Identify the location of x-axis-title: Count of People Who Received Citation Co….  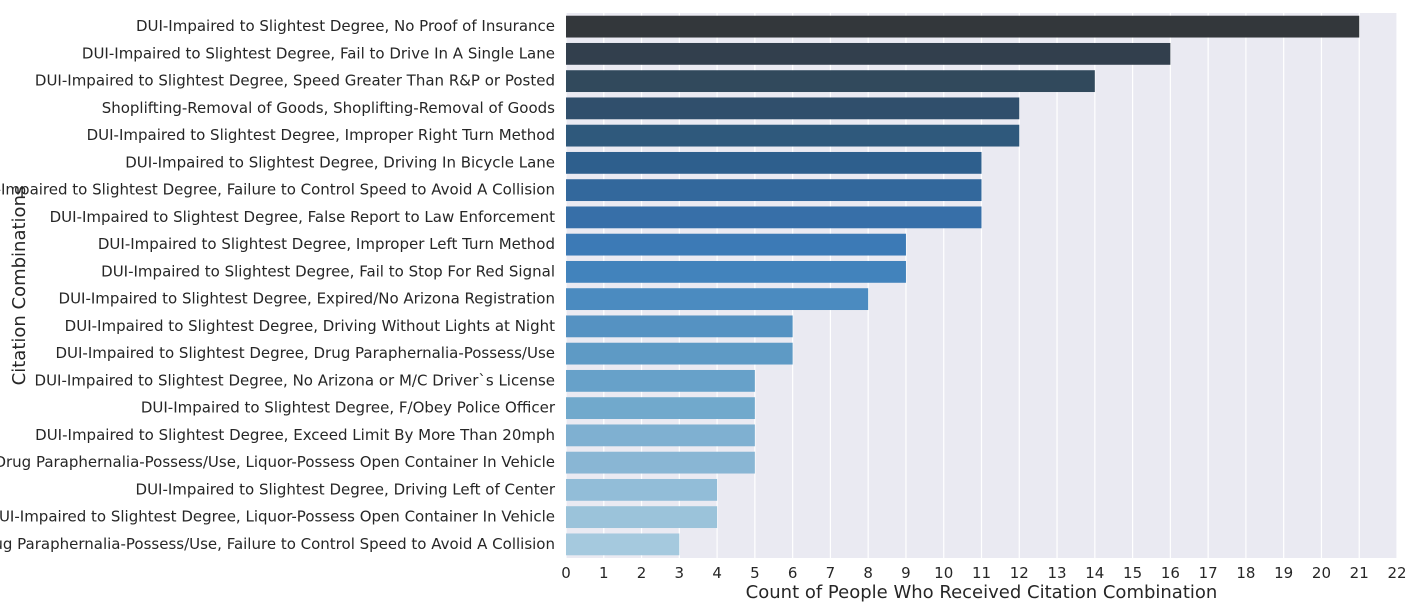
(982, 592).